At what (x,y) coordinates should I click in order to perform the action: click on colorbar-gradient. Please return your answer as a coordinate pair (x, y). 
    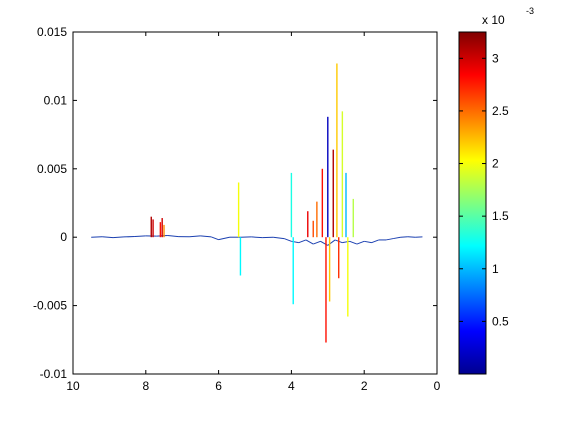
    Looking at the image, I should click on (472, 203).